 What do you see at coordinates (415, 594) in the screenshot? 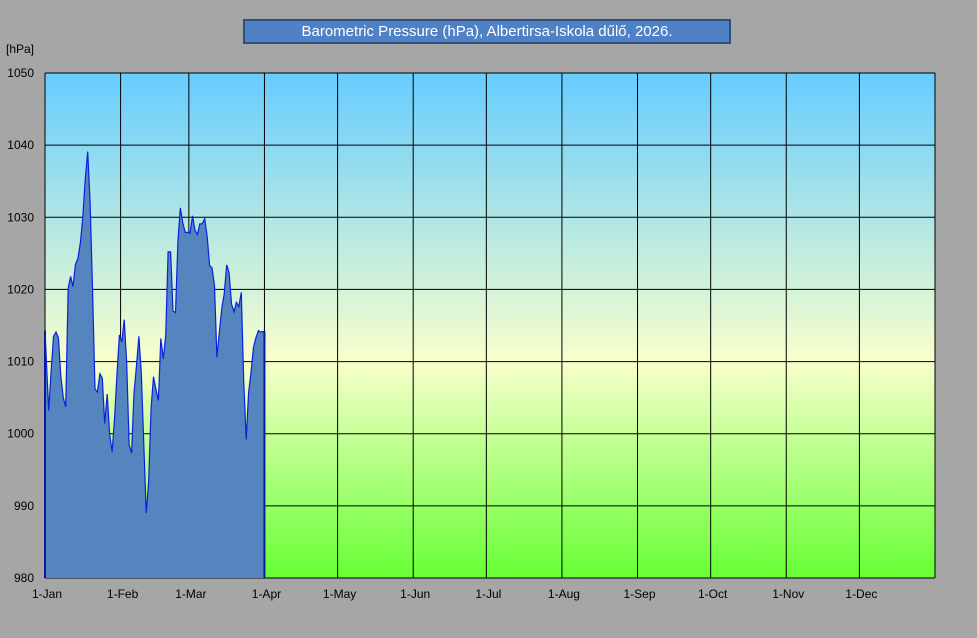
I see `x-tick-label: 1-Jun` at bounding box center [415, 594].